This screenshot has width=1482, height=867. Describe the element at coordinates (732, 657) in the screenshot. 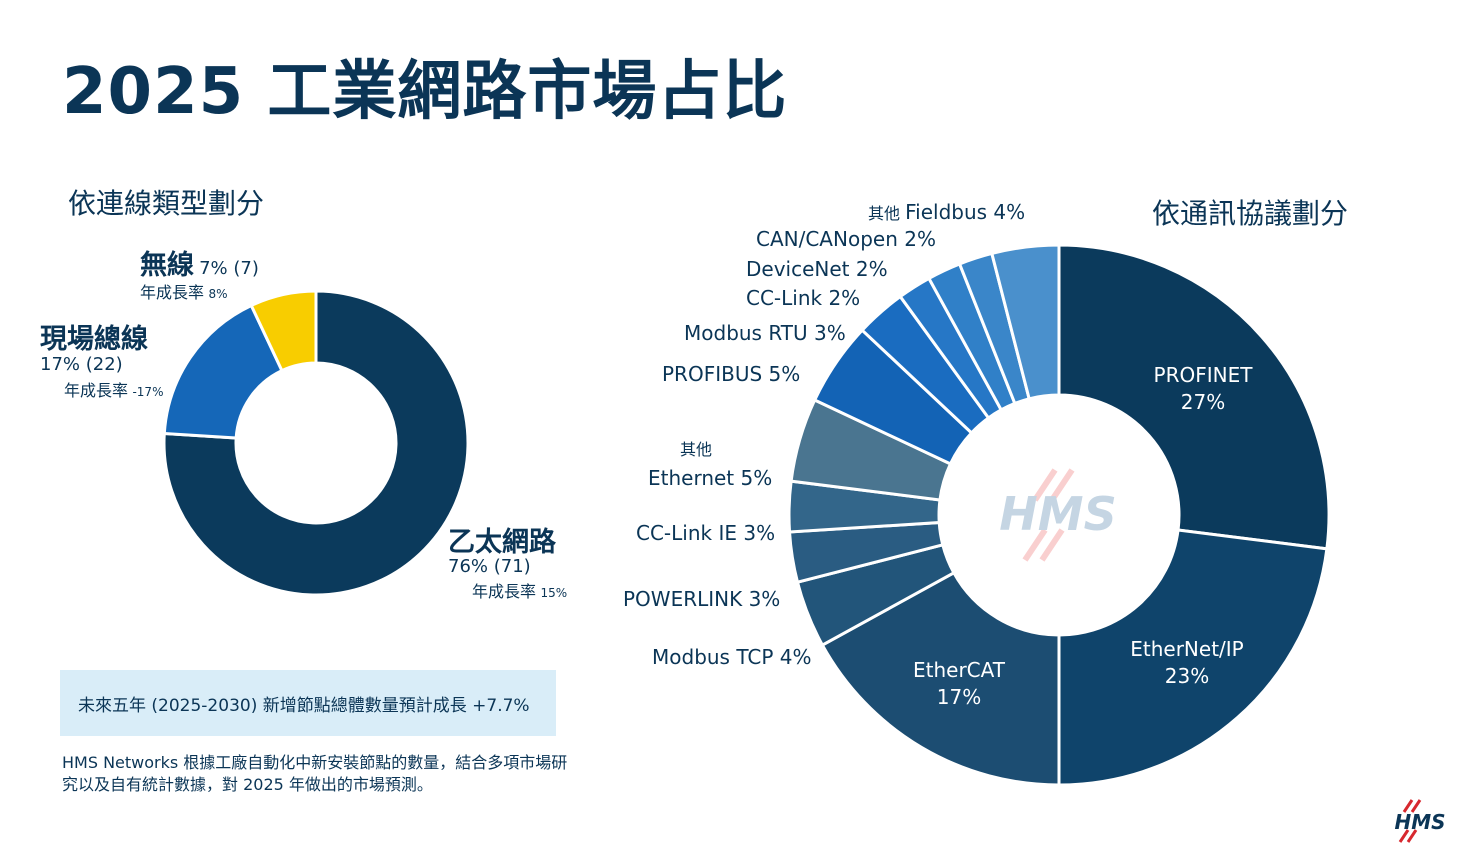

I see `modbus-tcp-label: Modbus TCP 4%` at that location.